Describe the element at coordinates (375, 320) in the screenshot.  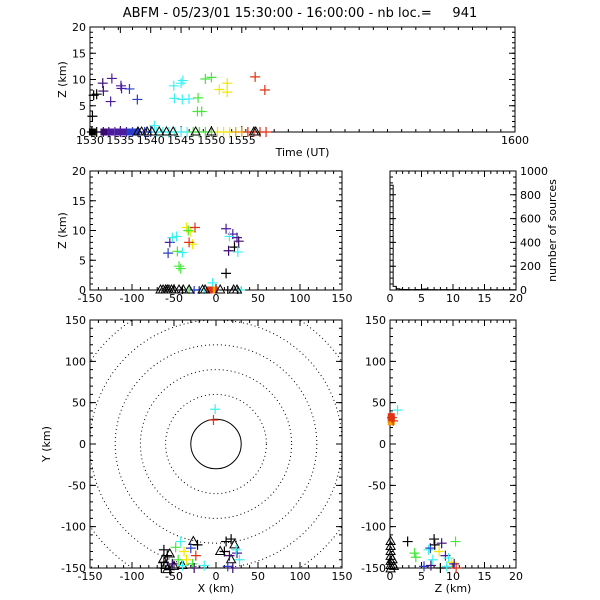
I see `y-tick-label: 150` at that location.